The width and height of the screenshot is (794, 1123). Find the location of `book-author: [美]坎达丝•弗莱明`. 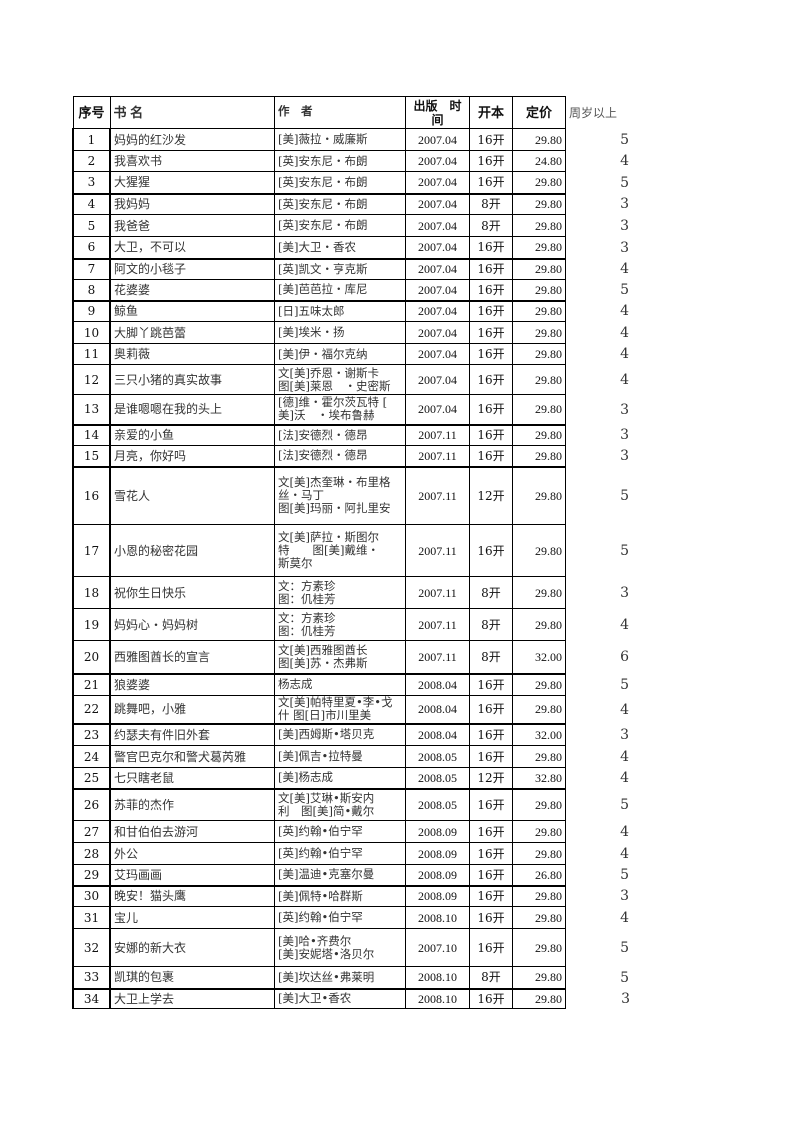

book-author: [美]坎达丝•弗莱明 is located at coordinates (340, 977).